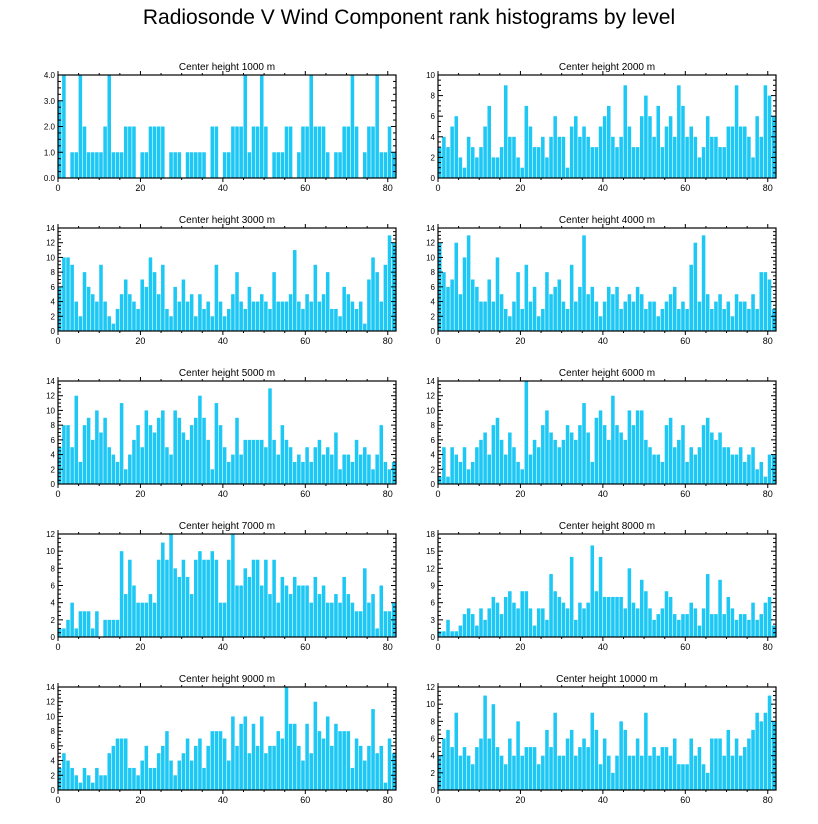 This screenshot has width=818, height=824. Describe the element at coordinates (53, 637) in the screenshot. I see `y-tick-label: 0` at that location.